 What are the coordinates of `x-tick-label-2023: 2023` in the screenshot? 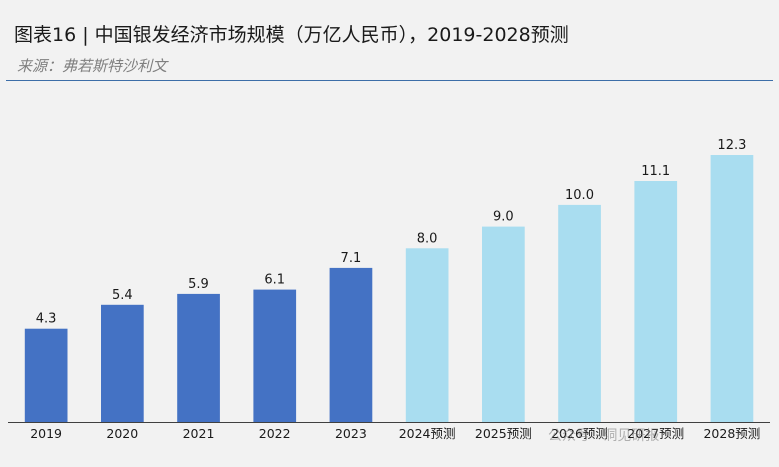 It's located at (351, 433).